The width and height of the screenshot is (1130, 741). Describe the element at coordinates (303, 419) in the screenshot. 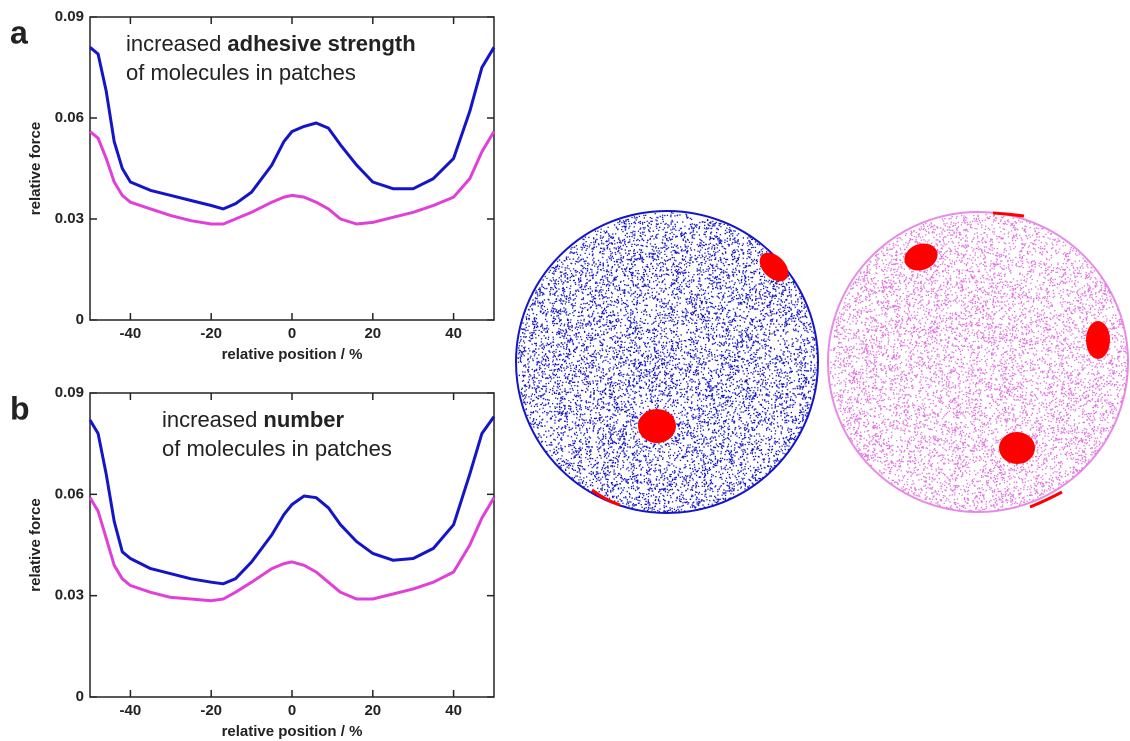

I see `annotation-bold: number` at that location.